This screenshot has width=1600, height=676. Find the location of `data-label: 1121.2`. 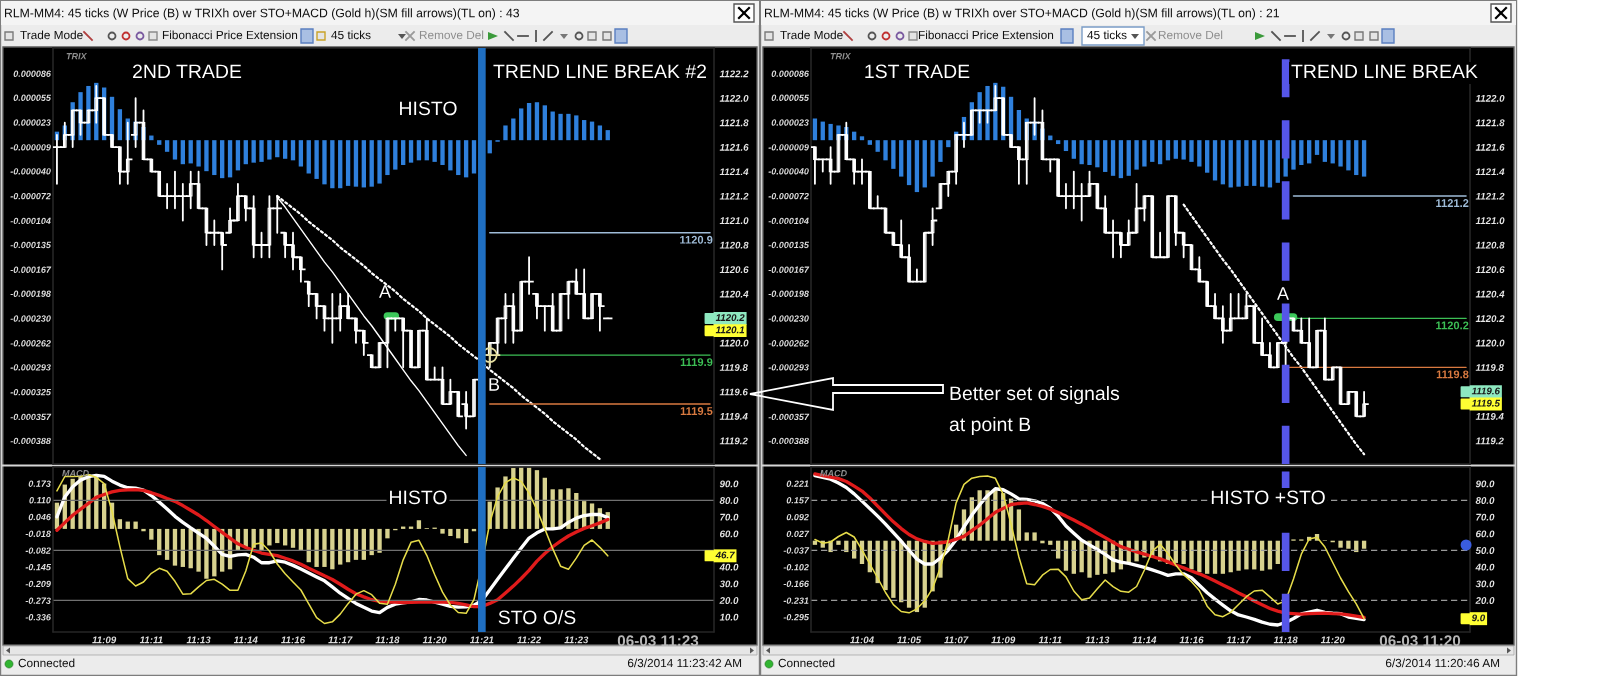

data-label: 1121.2 is located at coordinates (1452, 203).